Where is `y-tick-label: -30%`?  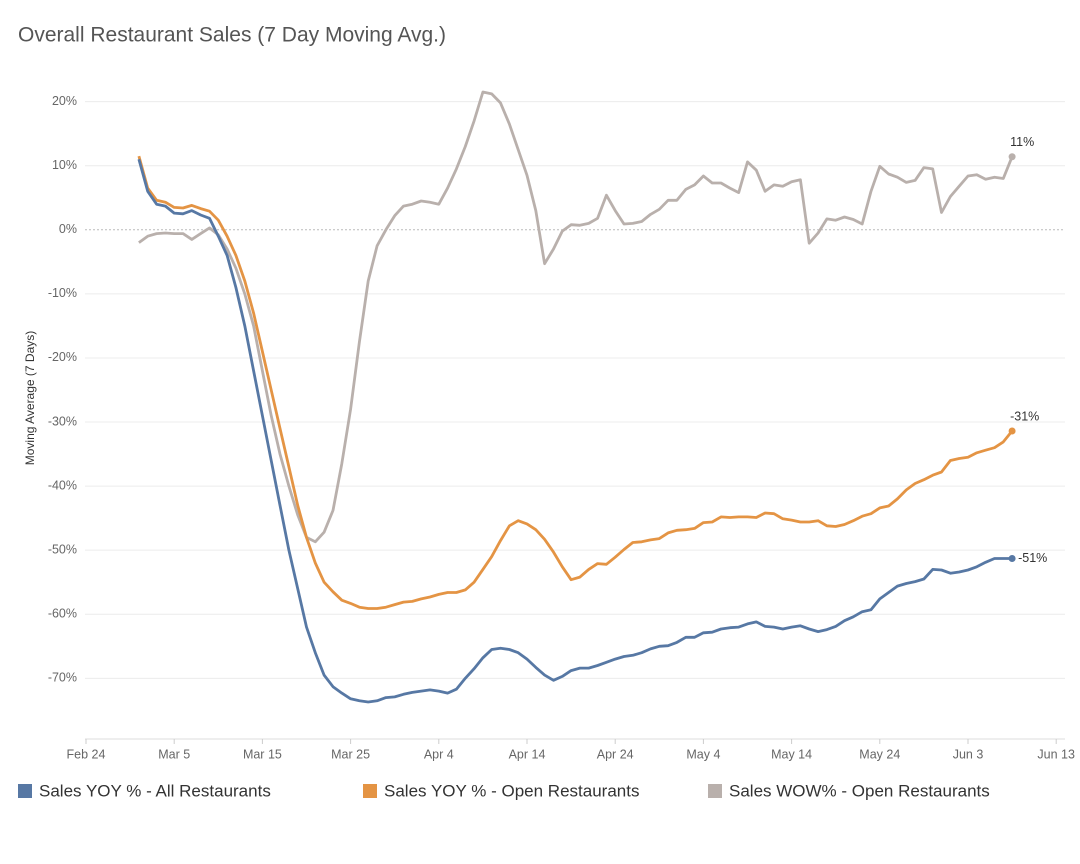 y-tick-label: -30% is located at coordinates (62, 421).